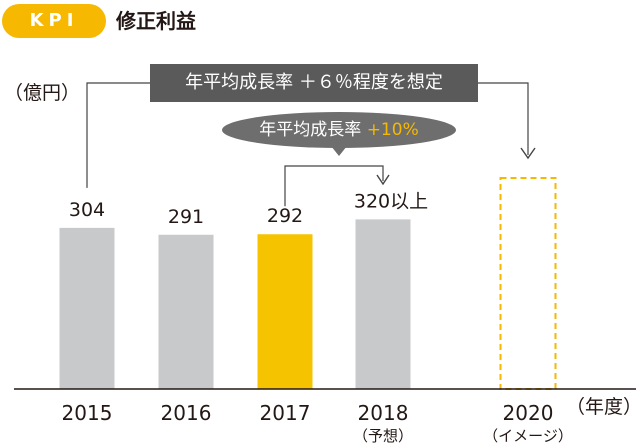 The width and height of the screenshot is (636, 445). I want to click on short-growth-annotation: 年平均成長率 +10%, so click(339, 130).